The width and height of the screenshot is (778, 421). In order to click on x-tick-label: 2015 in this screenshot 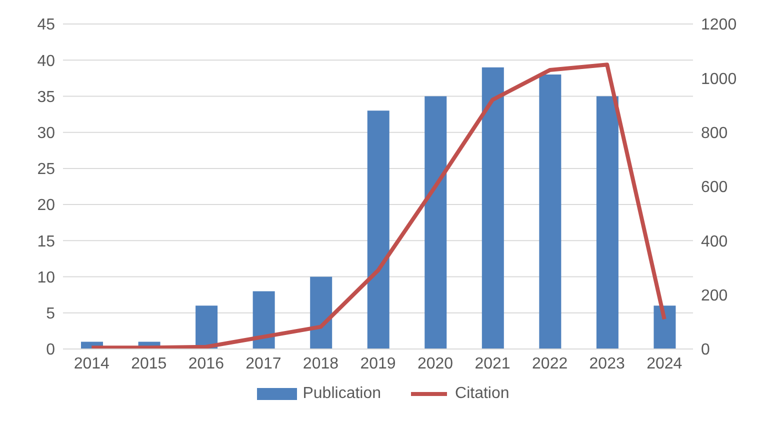, I will do `click(149, 363)`.